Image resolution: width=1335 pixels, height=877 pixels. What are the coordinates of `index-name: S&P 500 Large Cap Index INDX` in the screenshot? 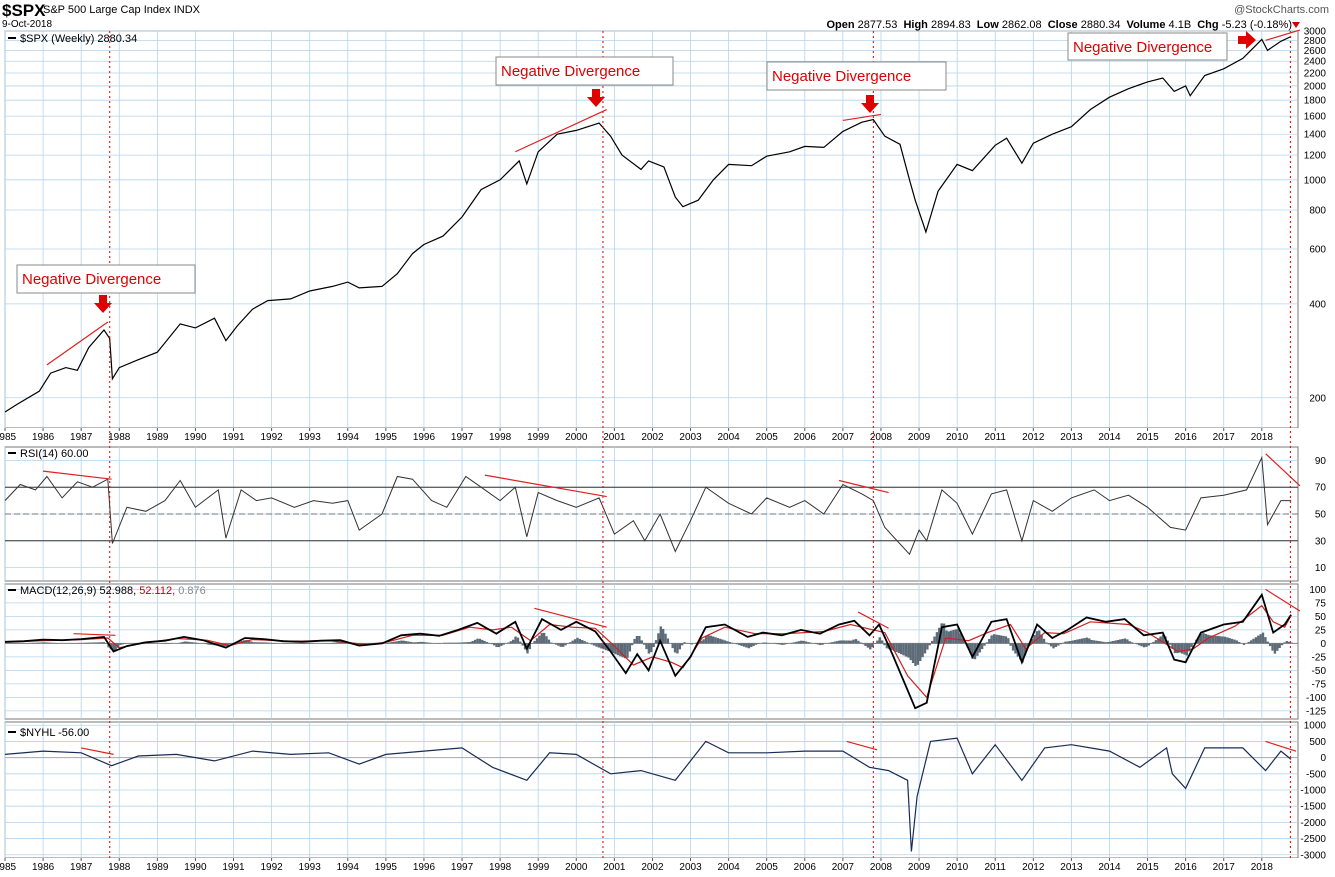 It's located at (121, 10).